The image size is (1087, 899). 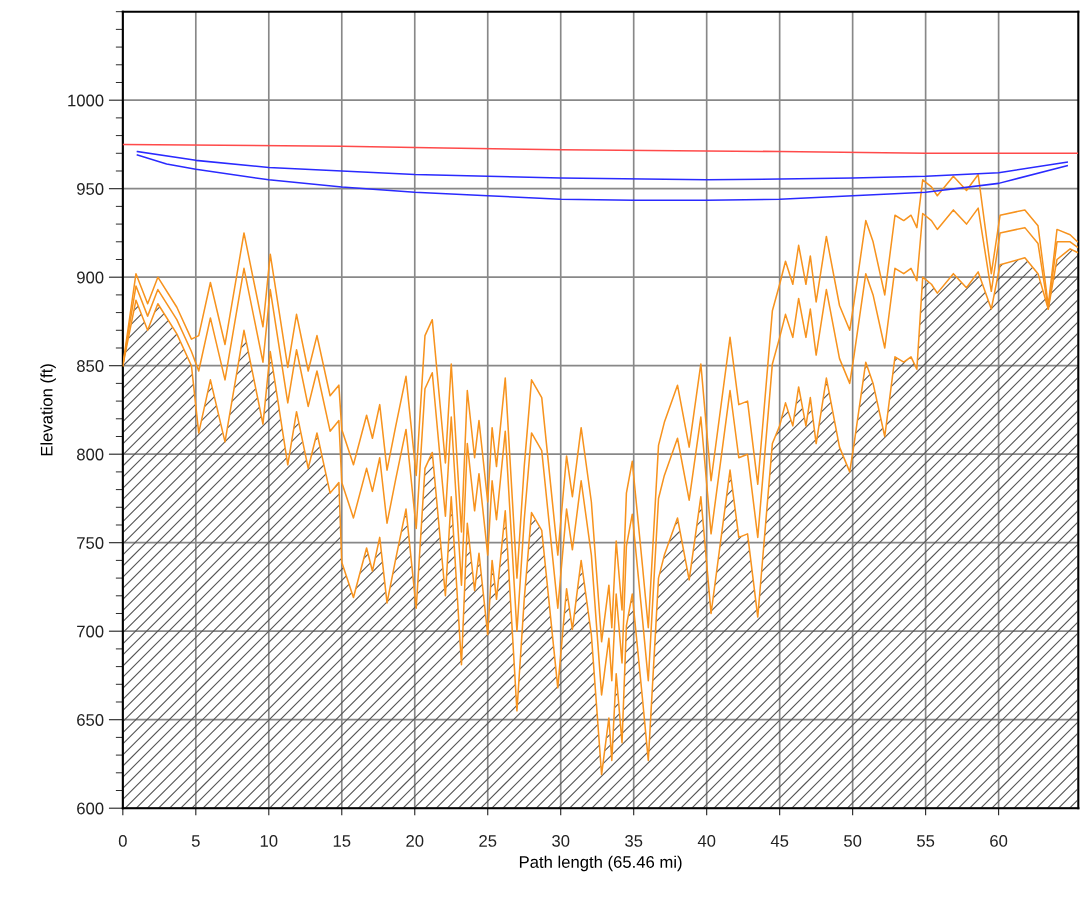 I want to click on y-tick-label: 750, so click(x=90, y=543).